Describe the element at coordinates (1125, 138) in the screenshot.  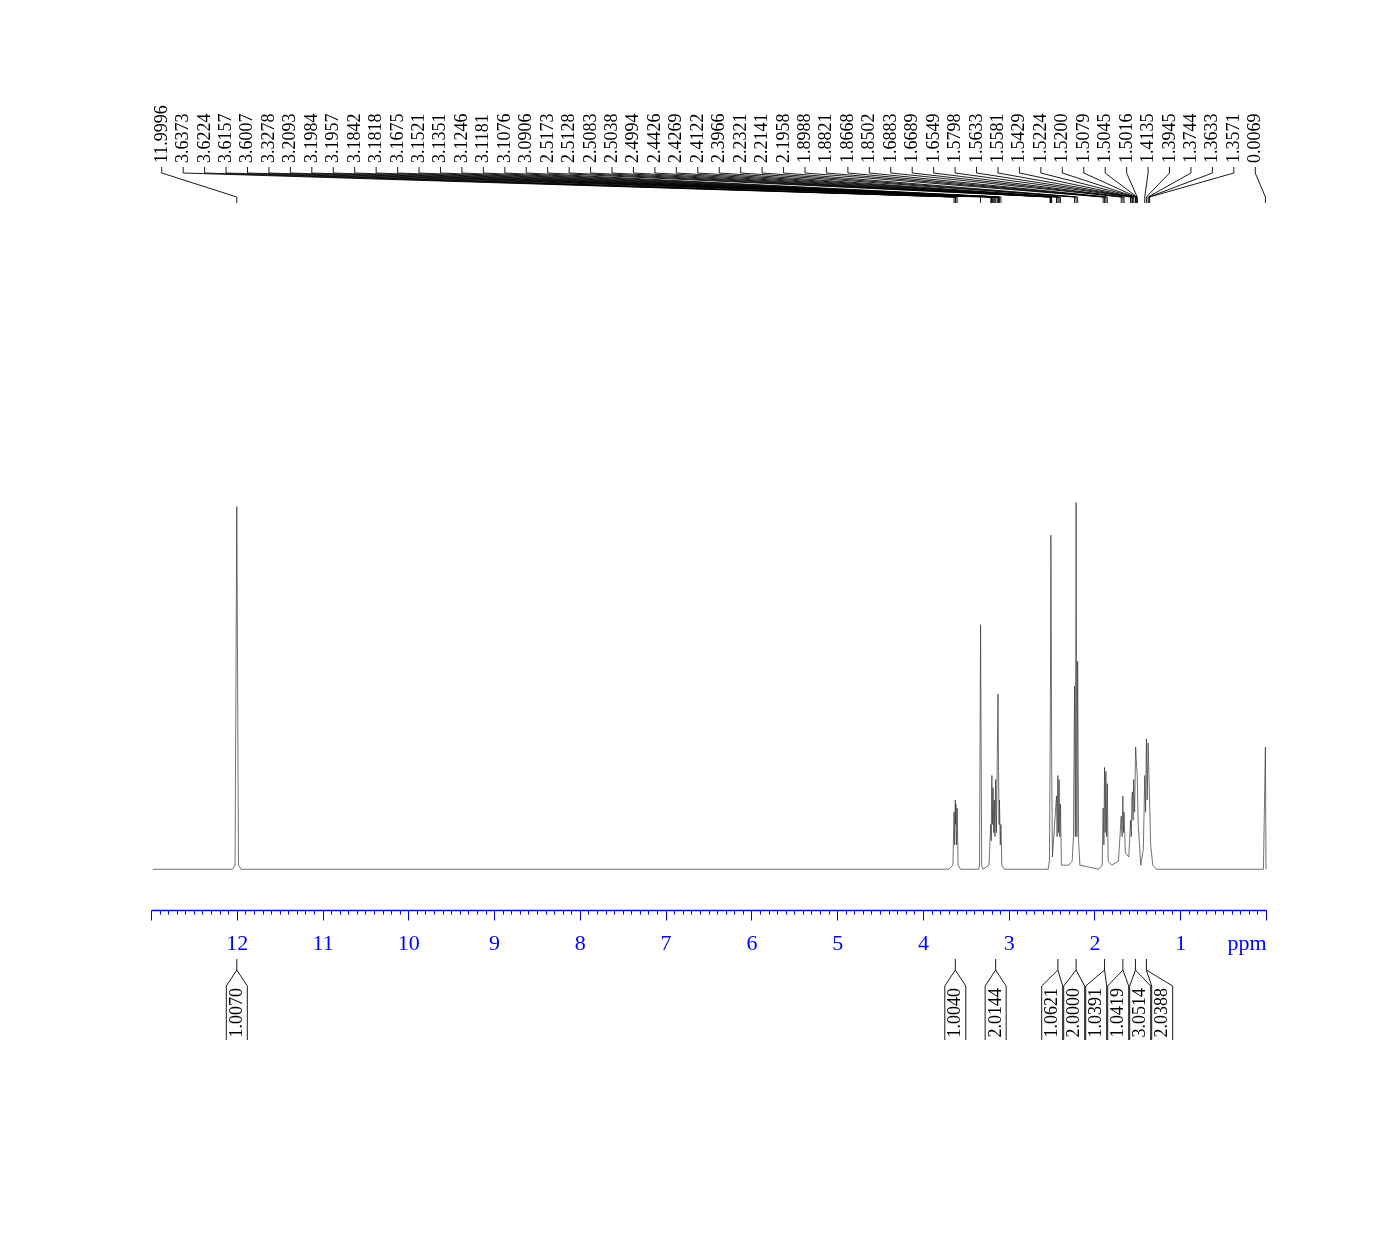
I see `annotation: 1.5016` at that location.